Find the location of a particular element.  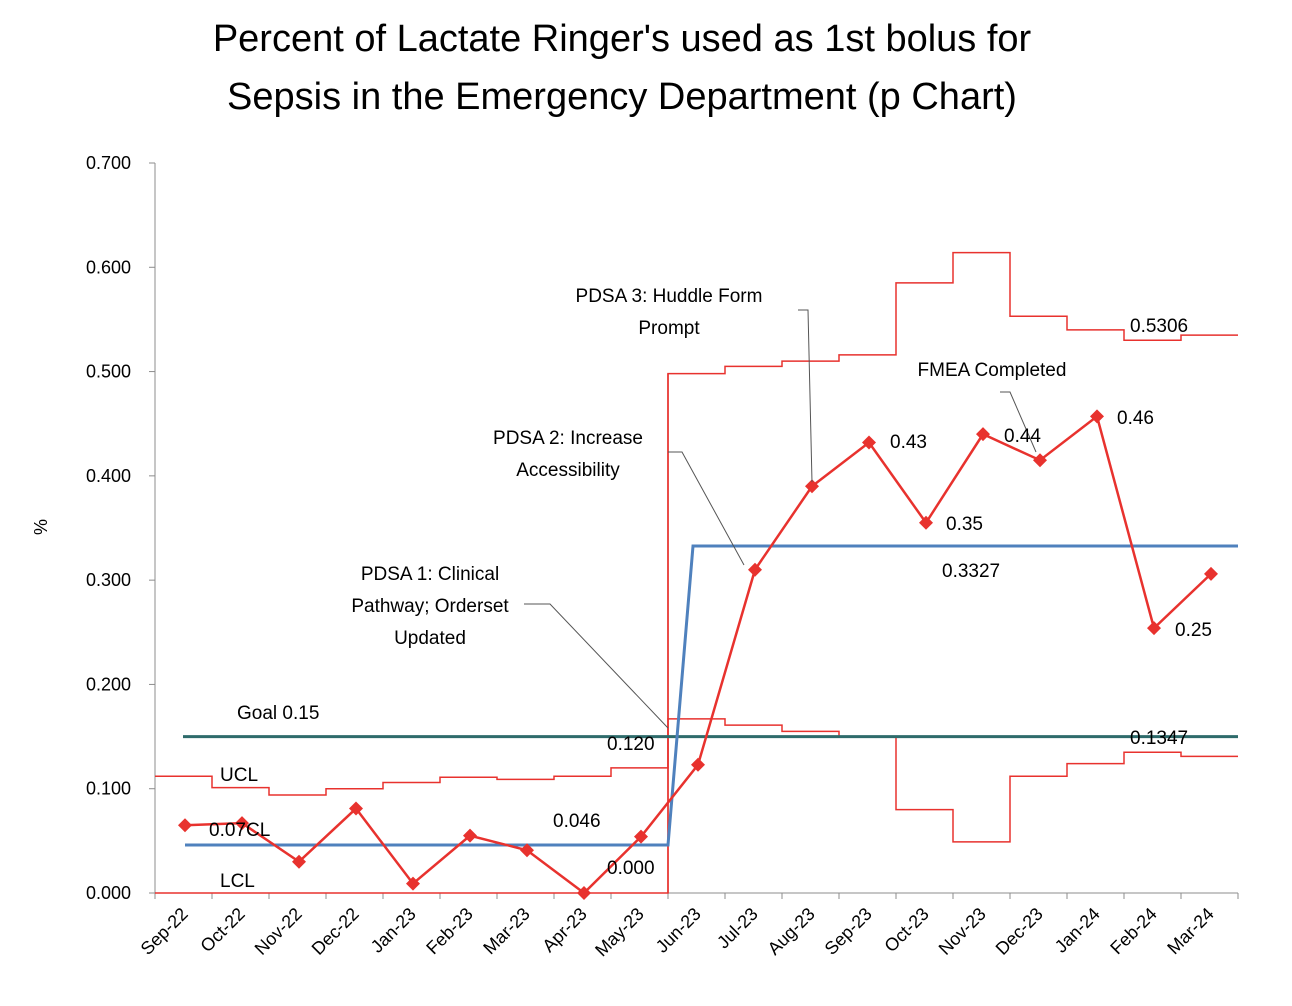

x-tick-label: Jul-23 is located at coordinates (737, 928).